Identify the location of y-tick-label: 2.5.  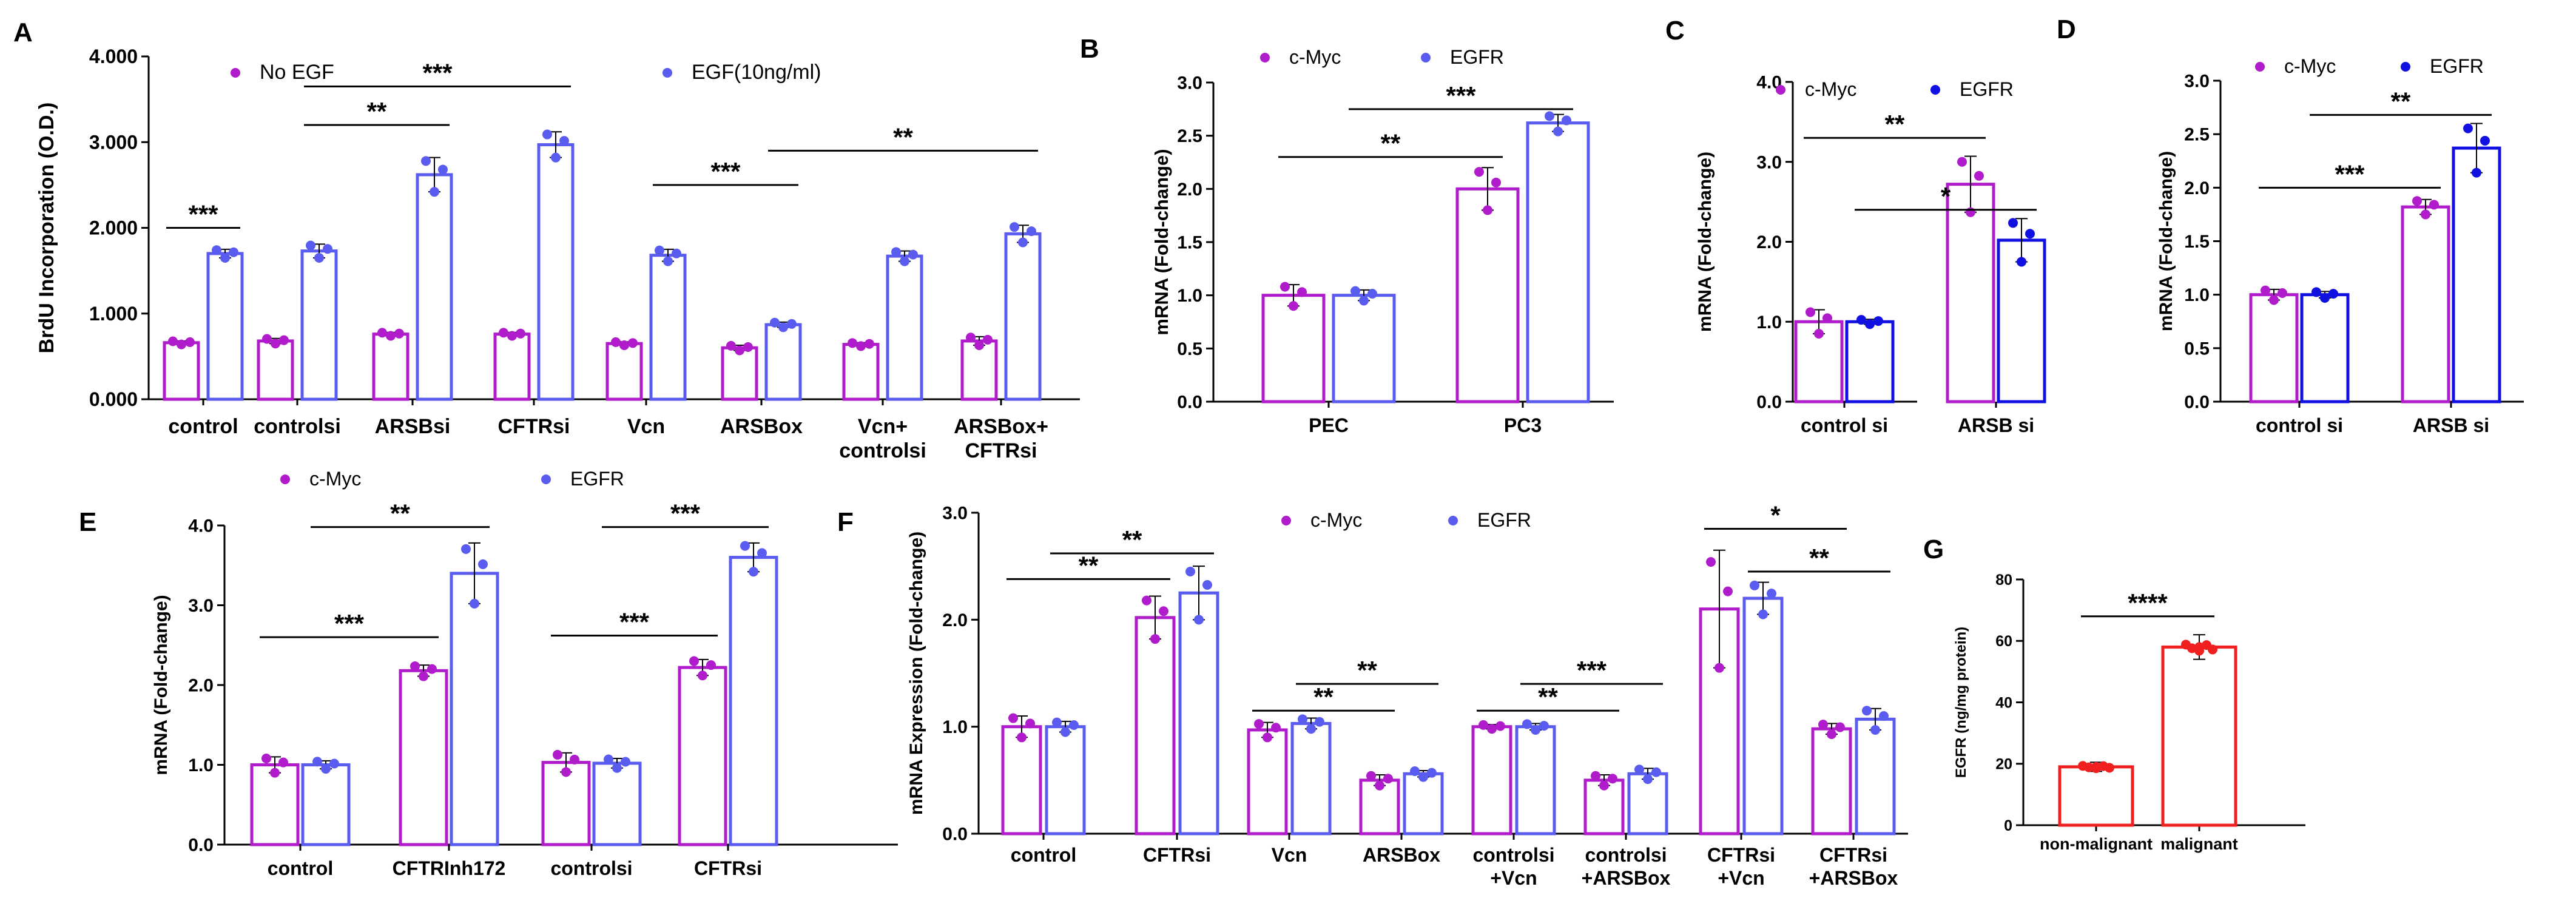
(2197, 135).